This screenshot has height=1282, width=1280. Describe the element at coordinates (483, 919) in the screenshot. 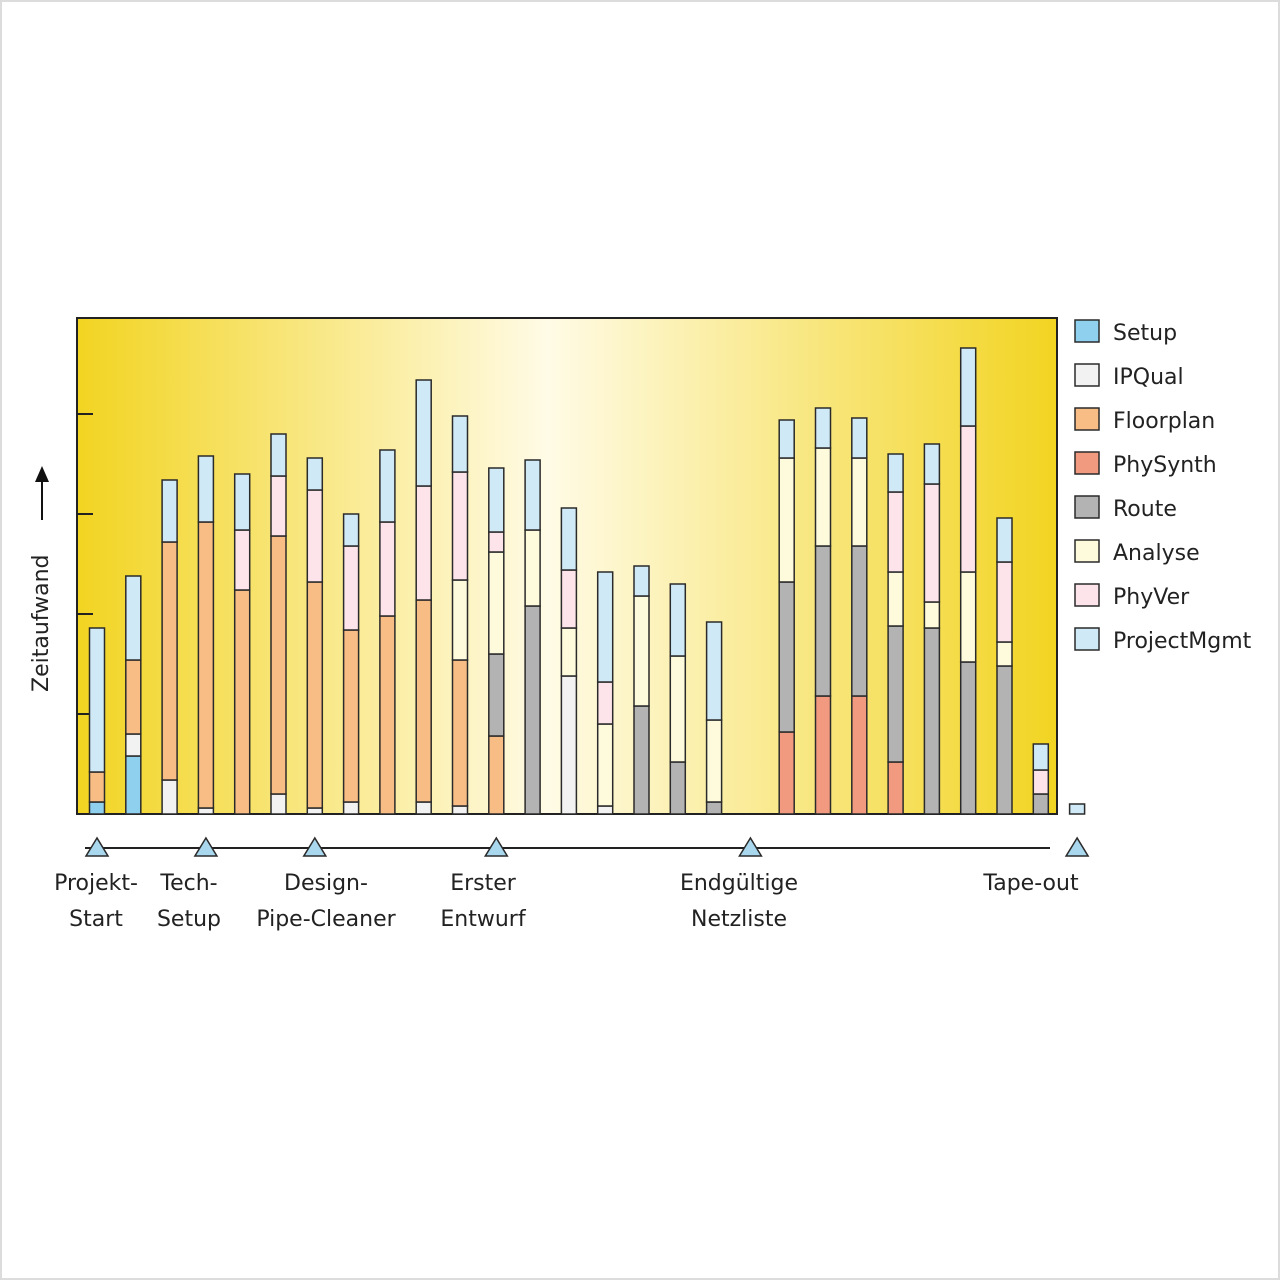

I see `milestone-label: Entwurf` at that location.